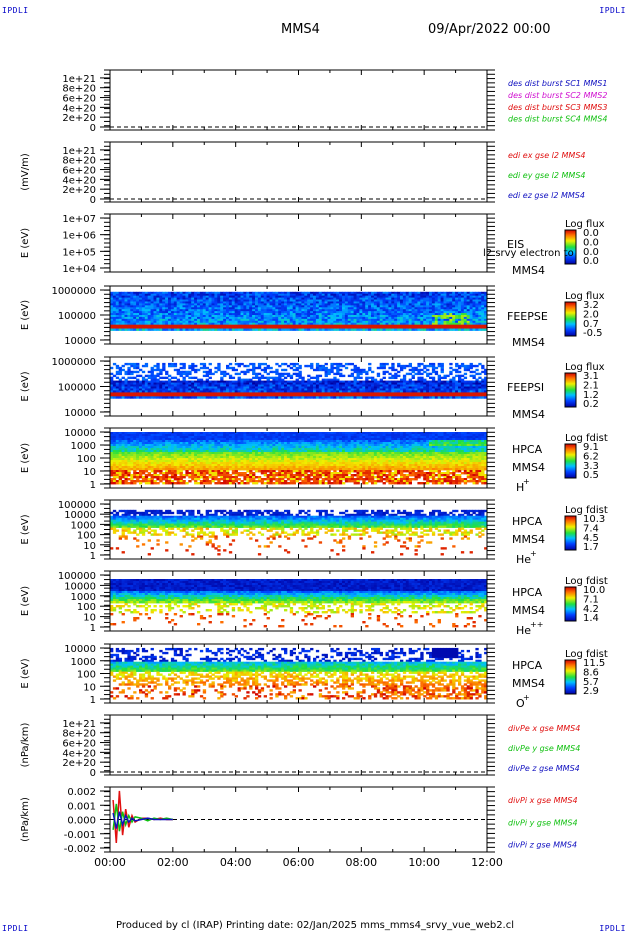  What do you see at coordinates (591, 385) in the screenshot?
I see `colorbar-tick-label: 2.1` at bounding box center [591, 385].